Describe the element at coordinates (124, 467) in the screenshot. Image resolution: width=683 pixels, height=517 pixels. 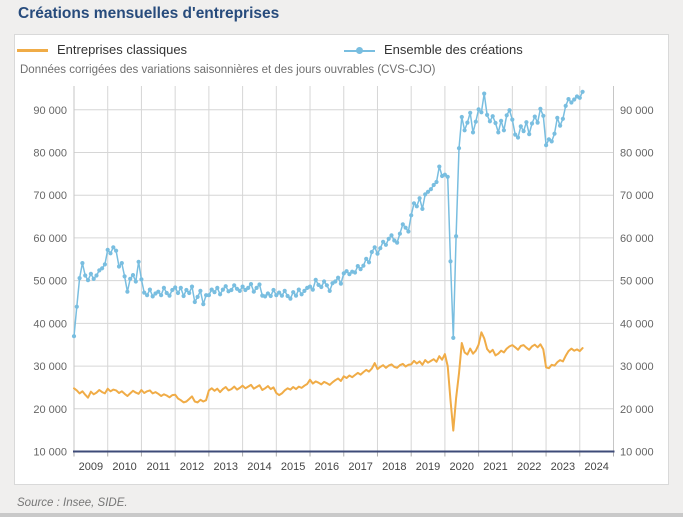
I see `x-axis-year-label: 2010` at that location.